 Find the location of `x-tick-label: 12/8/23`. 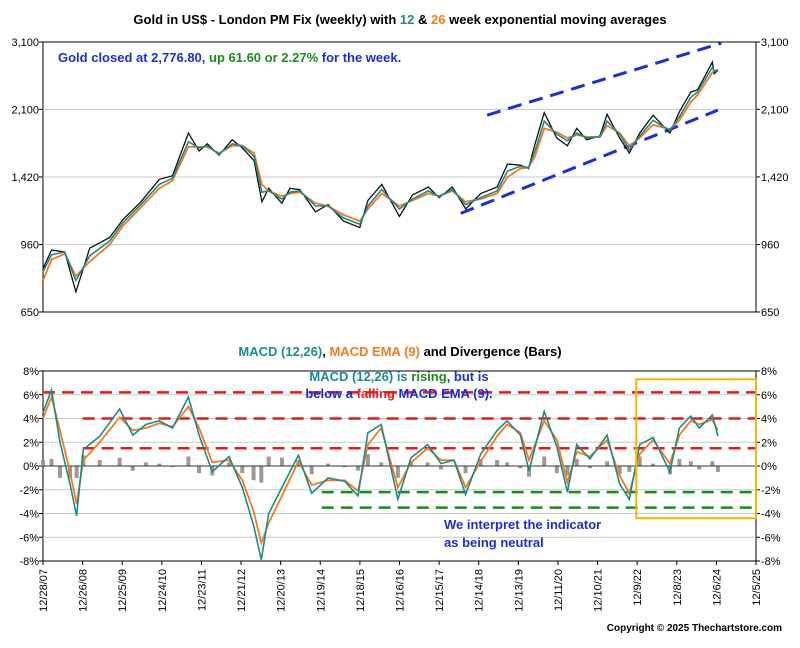

x-tick-label: 12/8/23 is located at coordinates (678, 587).